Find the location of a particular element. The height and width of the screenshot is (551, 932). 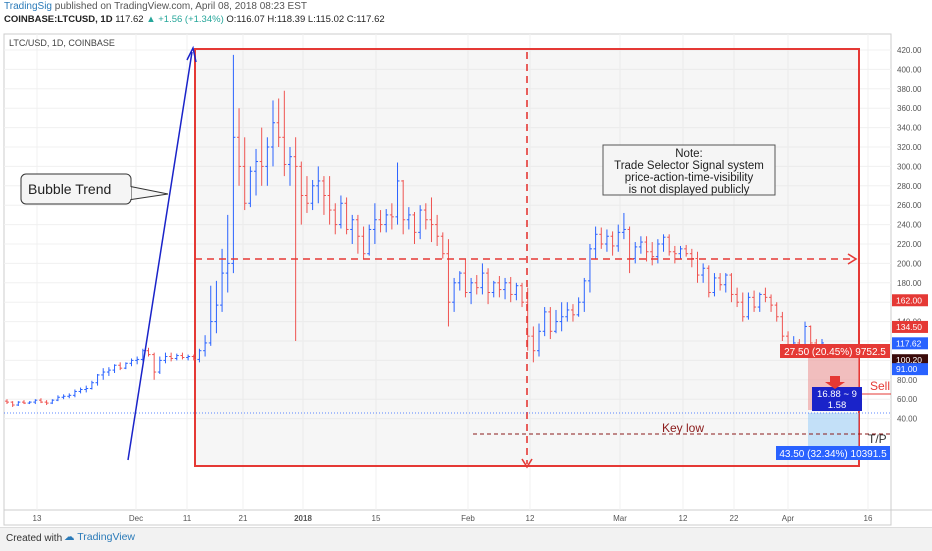

created-with-label: Created with is located at coordinates (34, 538).